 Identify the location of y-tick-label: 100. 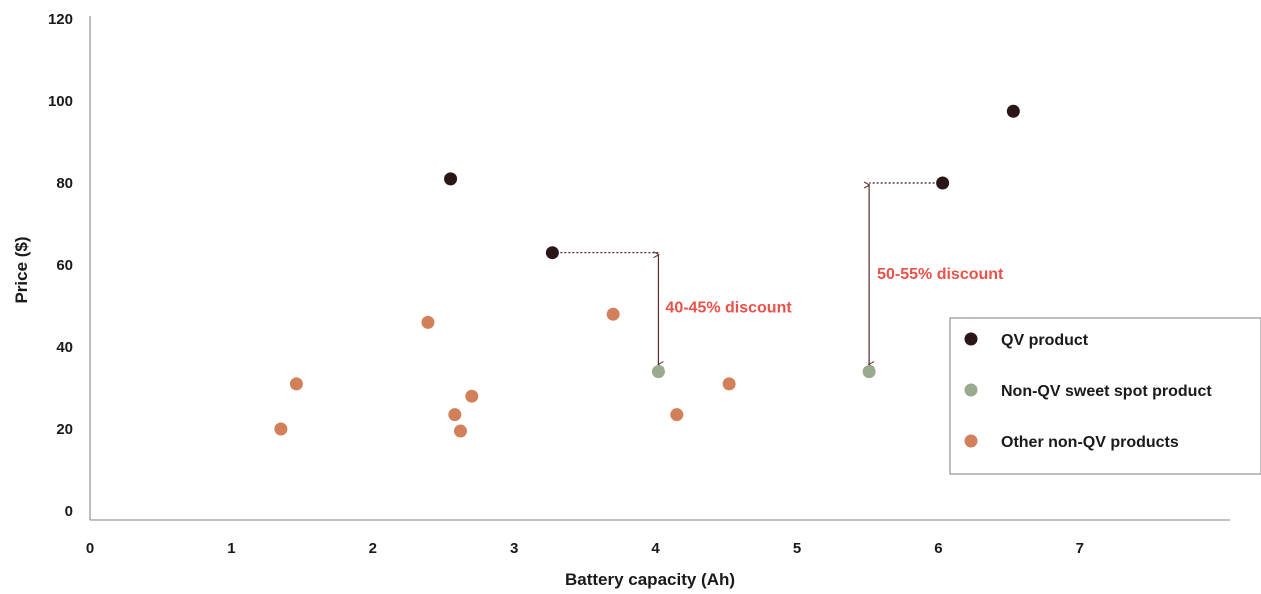
(60, 101).